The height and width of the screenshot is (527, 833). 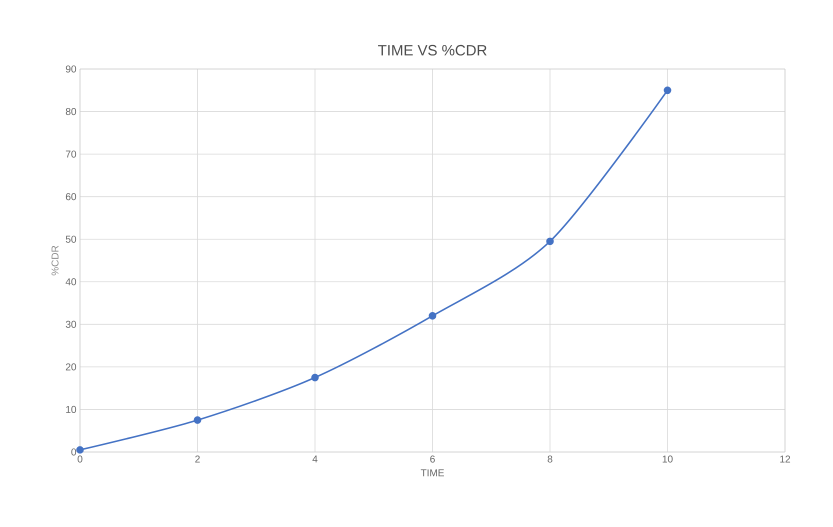 What do you see at coordinates (667, 459) in the screenshot?
I see `x-tick-label: 10` at bounding box center [667, 459].